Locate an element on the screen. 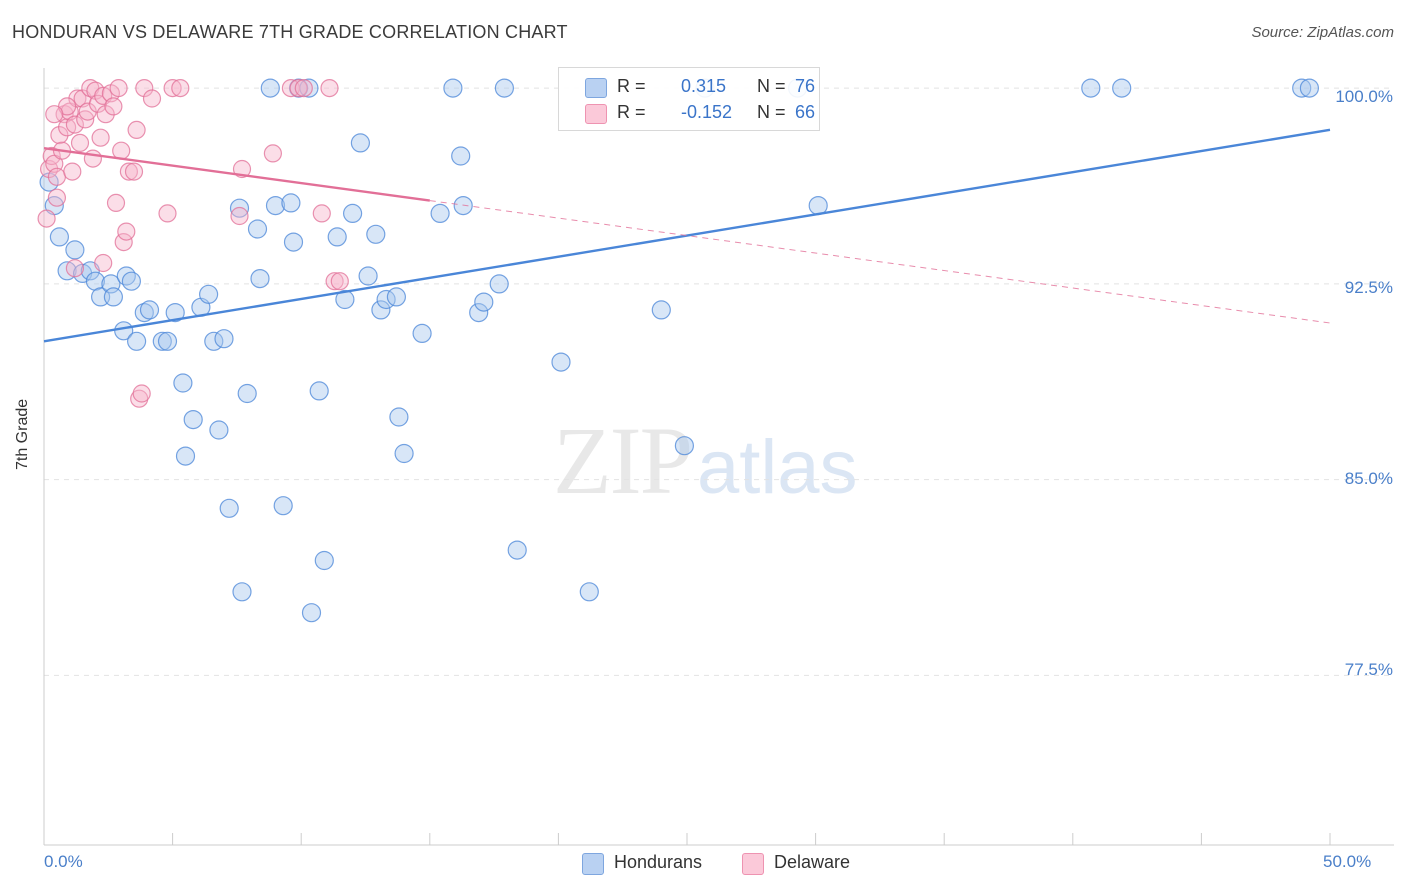 The image size is (1406, 892). watermark: ZIPatlas is located at coordinates (705, 460).